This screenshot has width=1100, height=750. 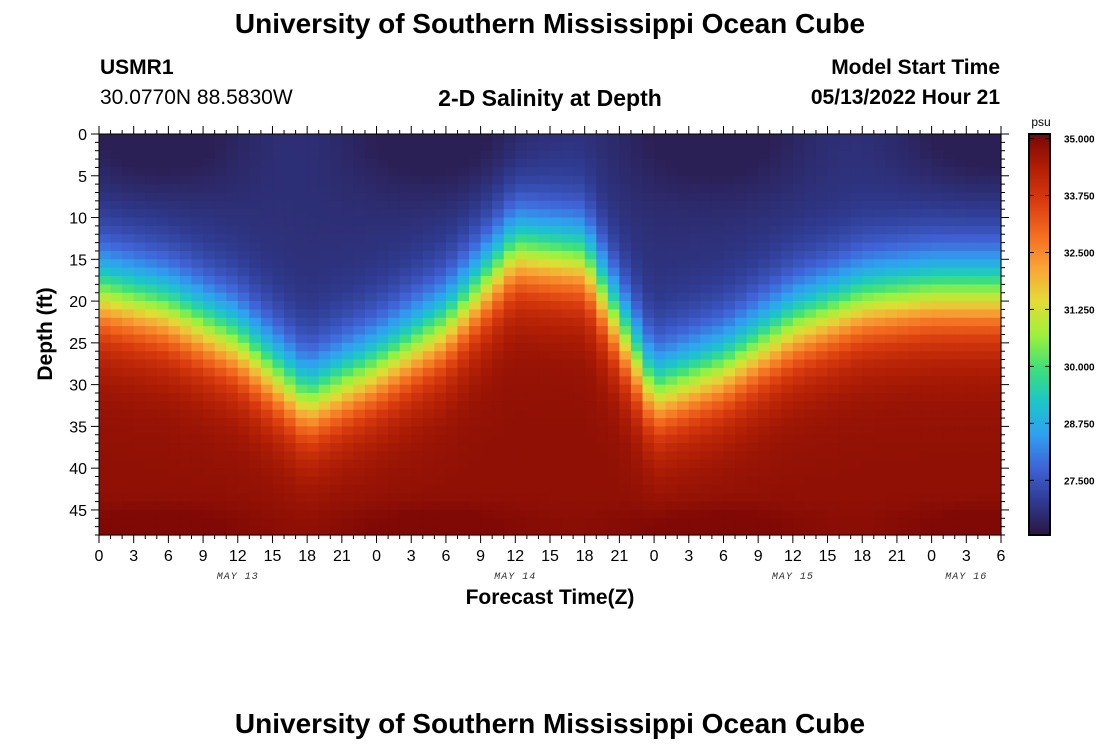 I want to click on x-tick-label: 0, so click(x=931, y=556).